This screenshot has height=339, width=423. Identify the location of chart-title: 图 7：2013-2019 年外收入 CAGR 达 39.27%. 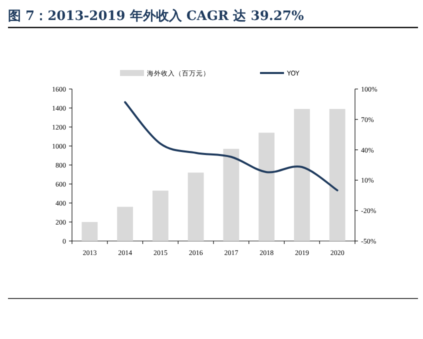
(156, 16).